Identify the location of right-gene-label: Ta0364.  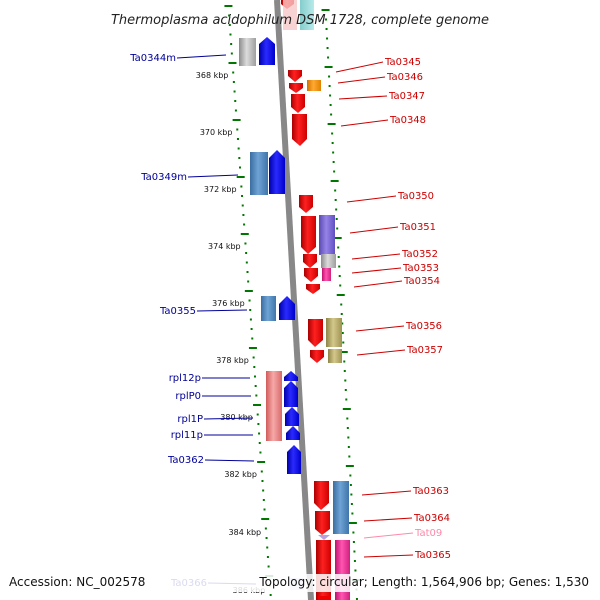
(431, 518).